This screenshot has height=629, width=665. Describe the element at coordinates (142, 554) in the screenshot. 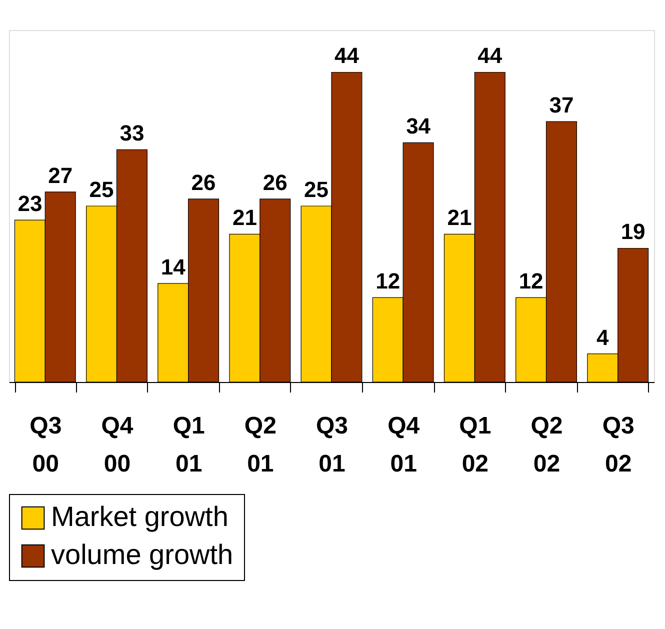

I see `legend-label: volume growth` at that location.